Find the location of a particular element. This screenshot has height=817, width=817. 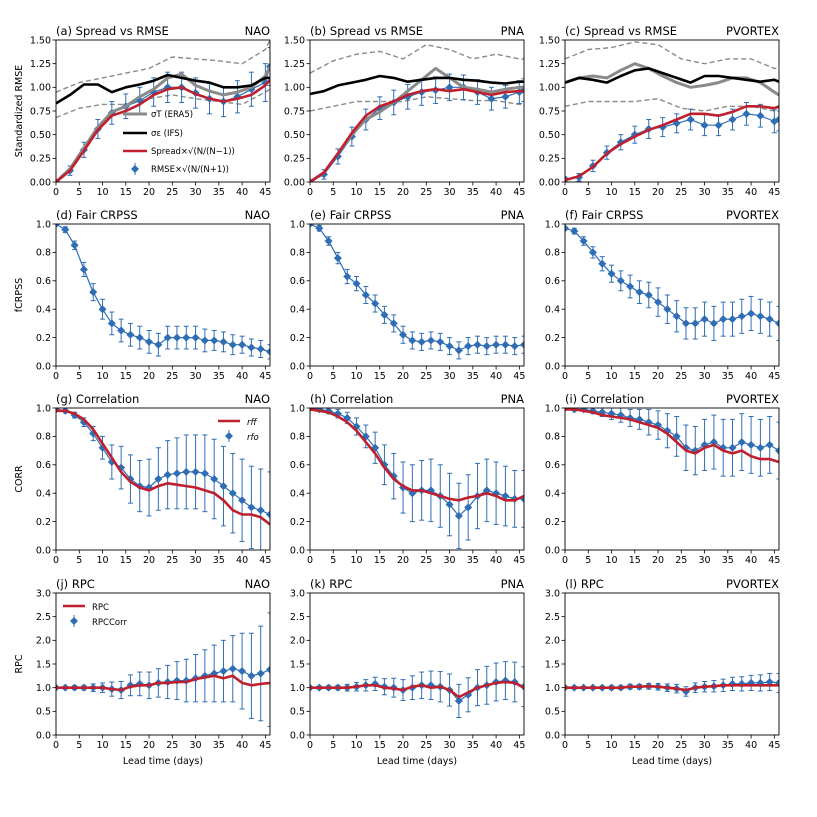

band-lower-line is located at coordinates (163, 103).